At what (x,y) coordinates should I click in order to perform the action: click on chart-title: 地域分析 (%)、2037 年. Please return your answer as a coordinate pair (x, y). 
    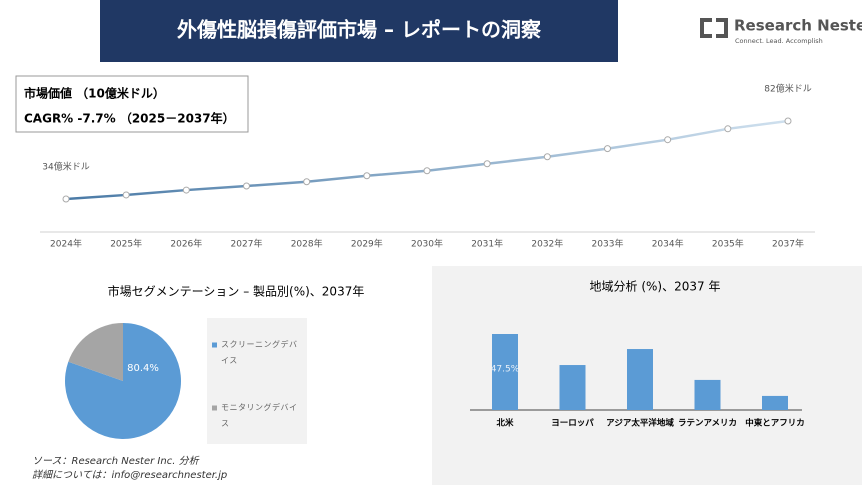
    Looking at the image, I should click on (655, 287).